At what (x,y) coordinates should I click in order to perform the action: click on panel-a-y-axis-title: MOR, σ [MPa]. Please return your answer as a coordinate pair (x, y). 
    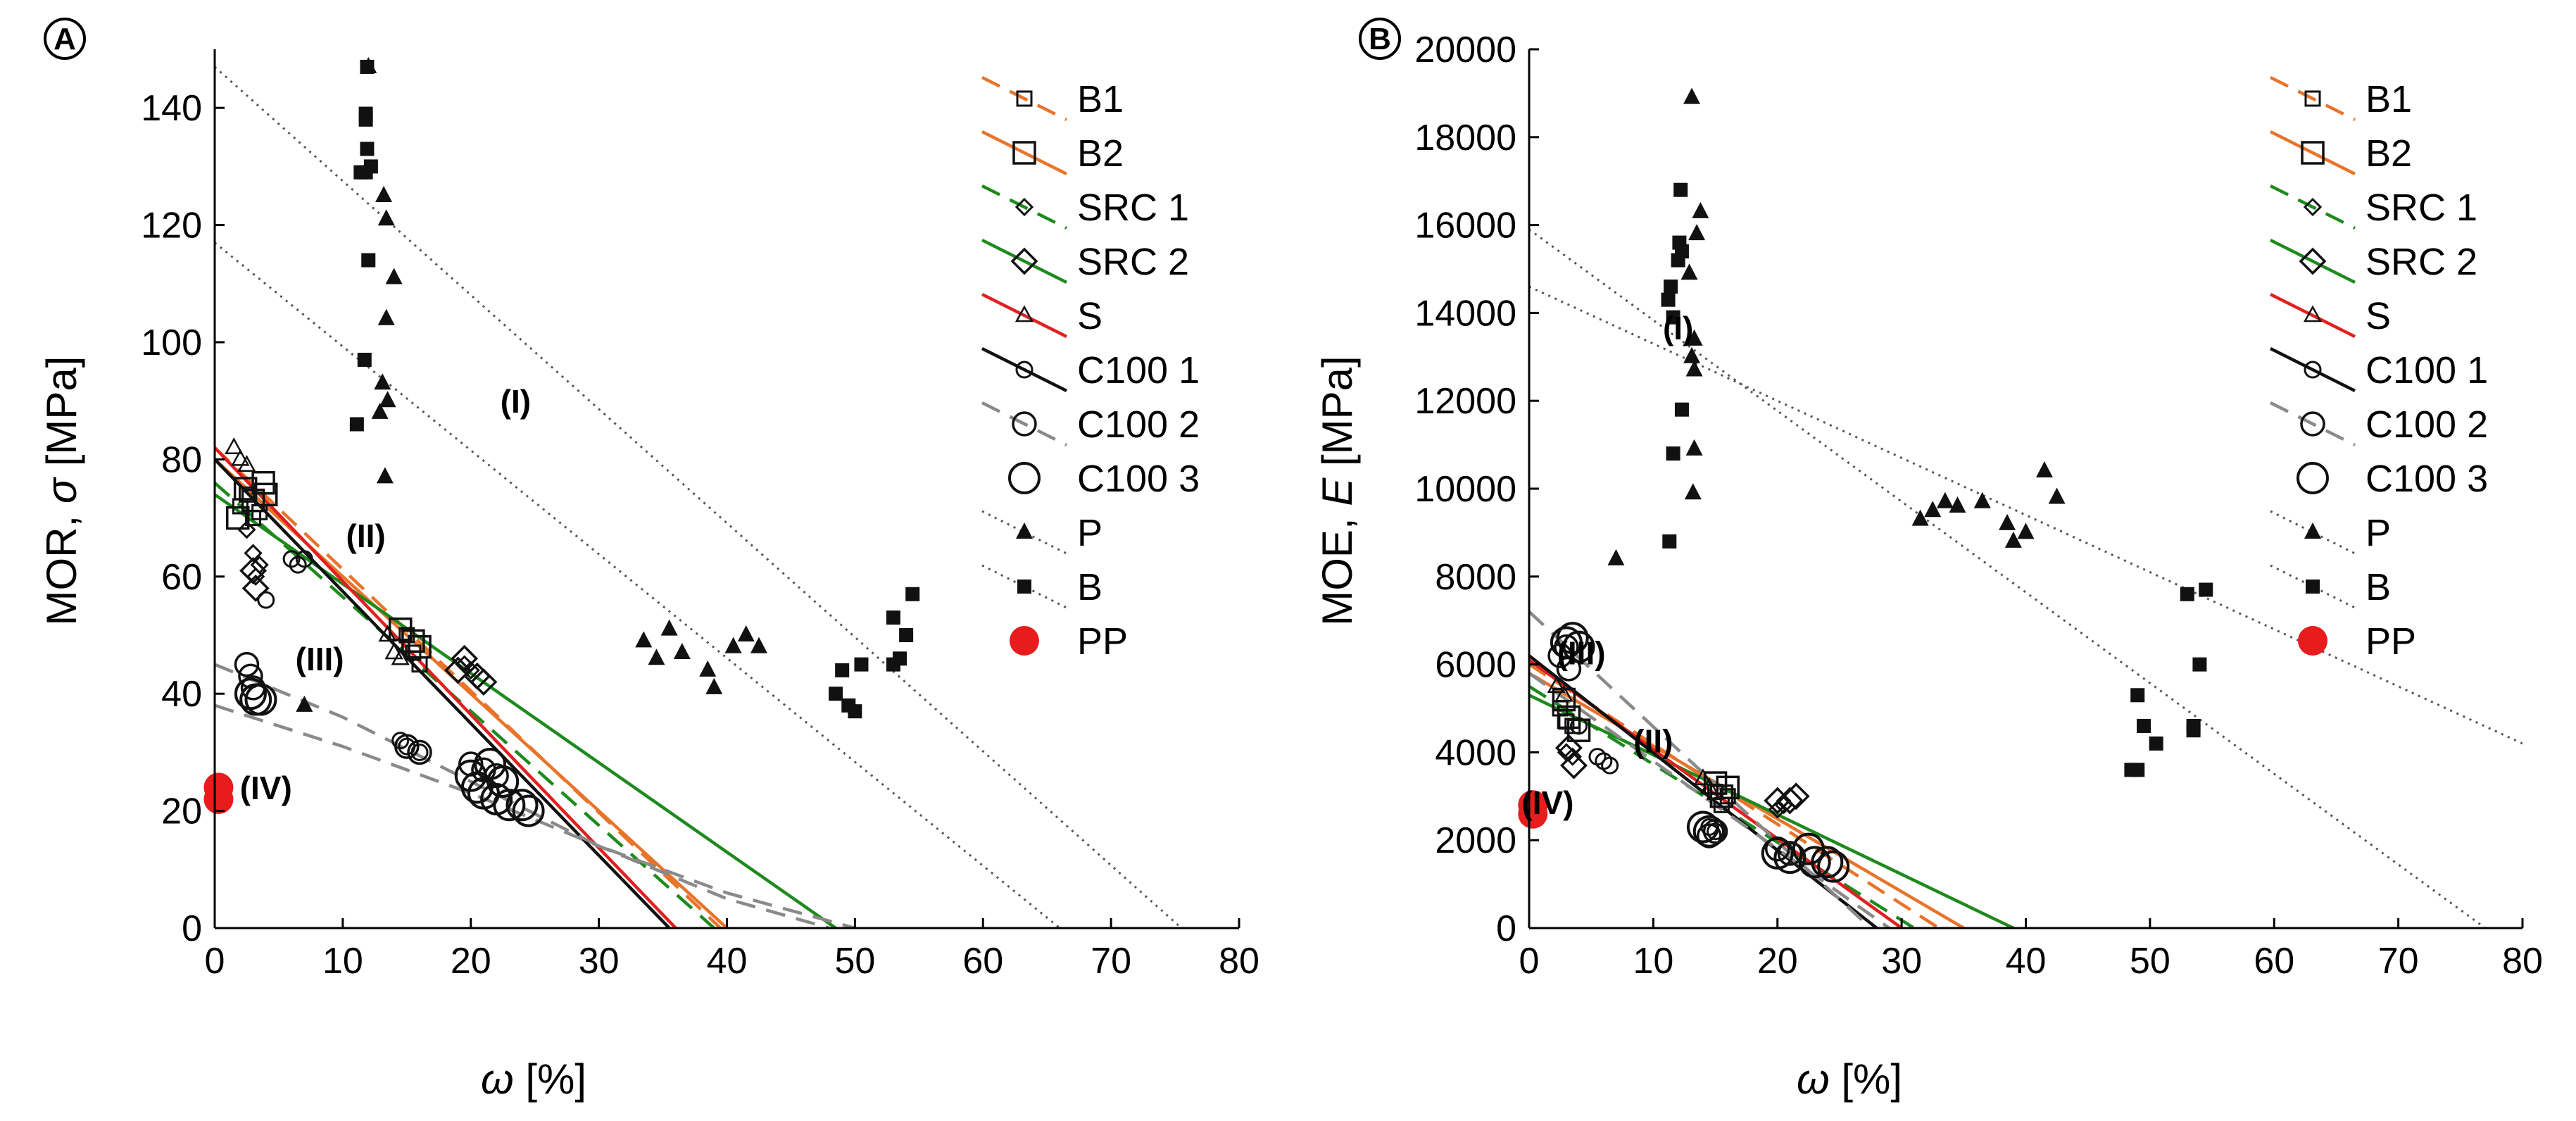
    Looking at the image, I should click on (62, 491).